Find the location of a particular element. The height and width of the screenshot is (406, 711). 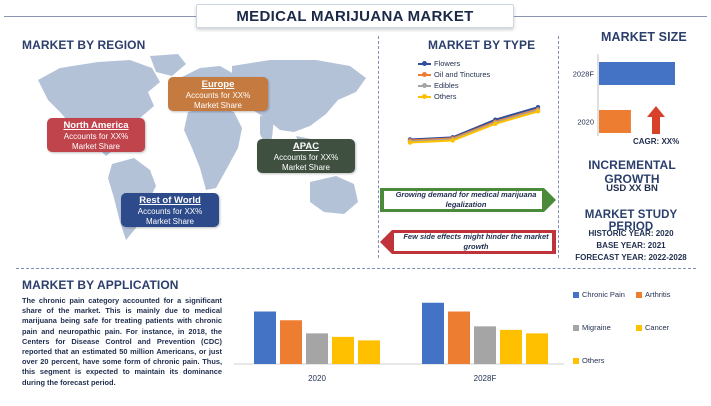

historic-year: HISTORIC YEAR: 2020 is located at coordinates (631, 233).